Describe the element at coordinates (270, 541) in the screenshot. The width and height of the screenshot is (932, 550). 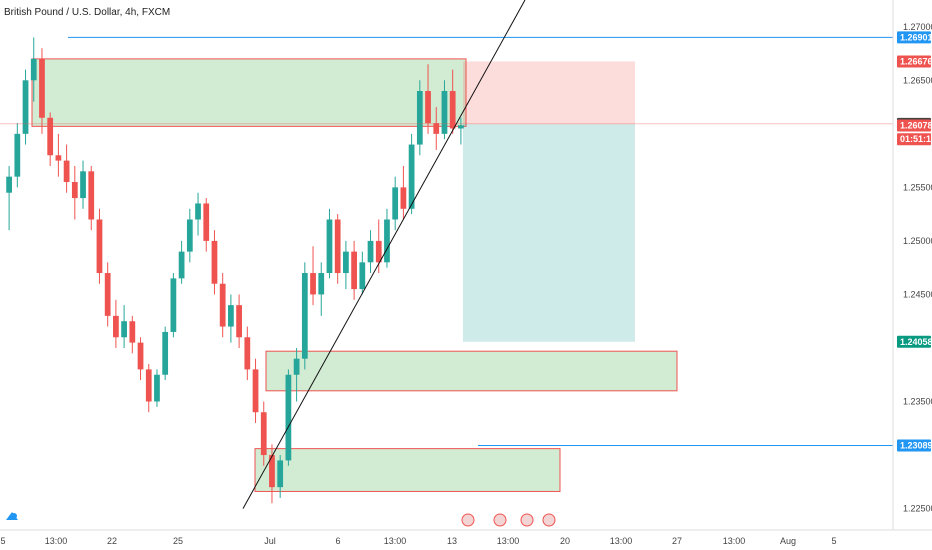
I see `time-tick-label: Jul` at that location.